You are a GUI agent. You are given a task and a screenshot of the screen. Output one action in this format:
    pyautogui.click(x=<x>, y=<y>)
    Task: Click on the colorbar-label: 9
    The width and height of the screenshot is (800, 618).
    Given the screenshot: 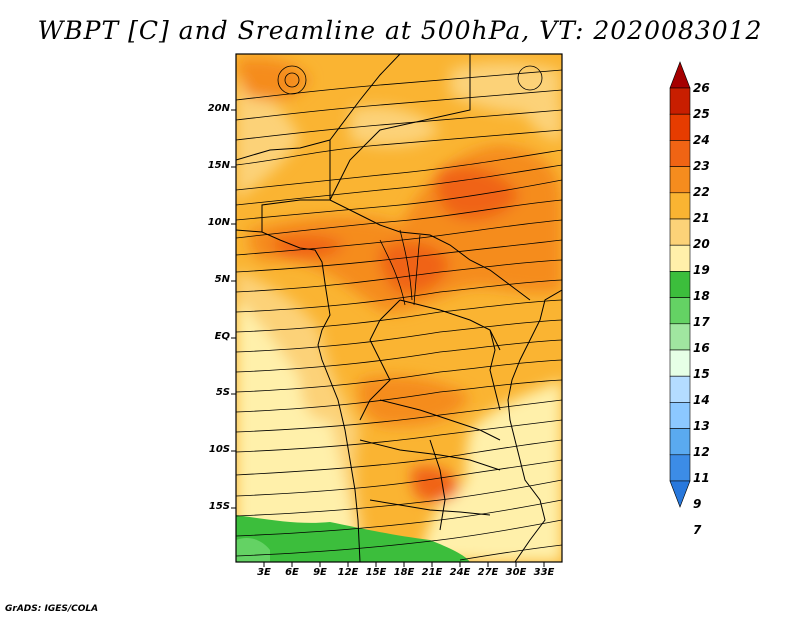 What is the action you would take?
    pyautogui.click(x=697, y=504)
    